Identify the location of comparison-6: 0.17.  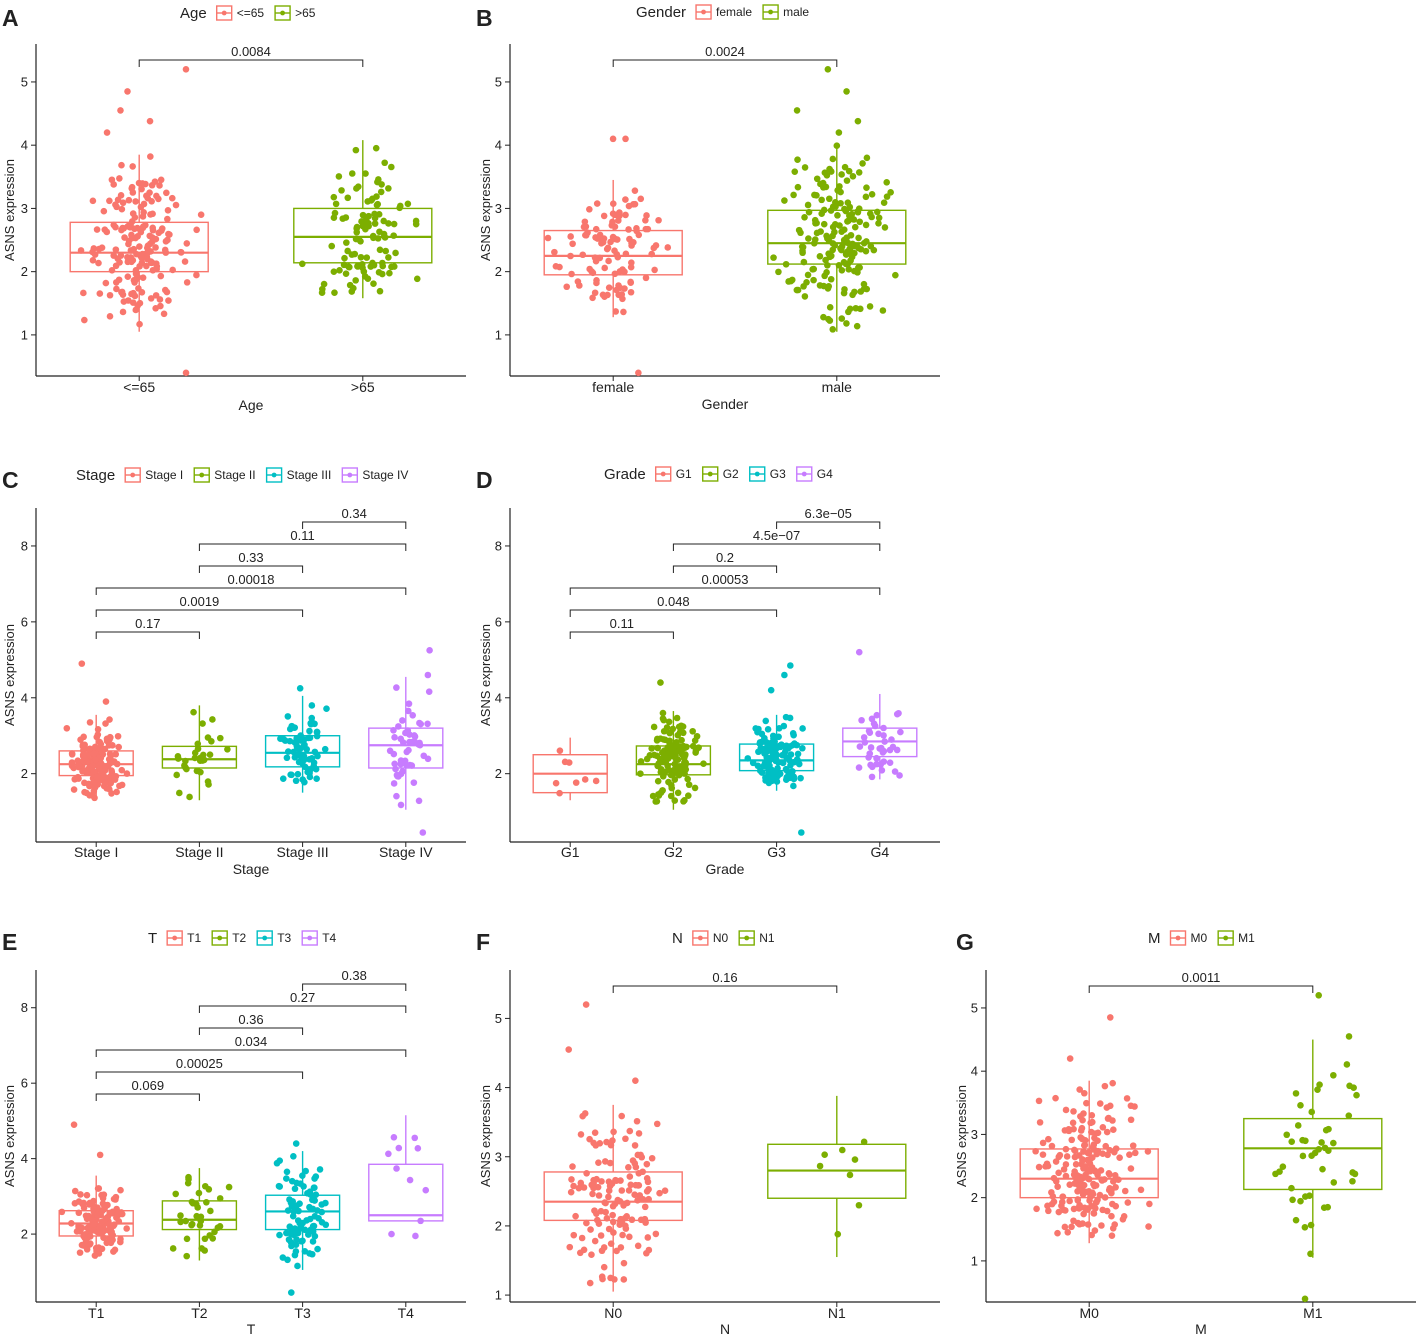
(147, 627).